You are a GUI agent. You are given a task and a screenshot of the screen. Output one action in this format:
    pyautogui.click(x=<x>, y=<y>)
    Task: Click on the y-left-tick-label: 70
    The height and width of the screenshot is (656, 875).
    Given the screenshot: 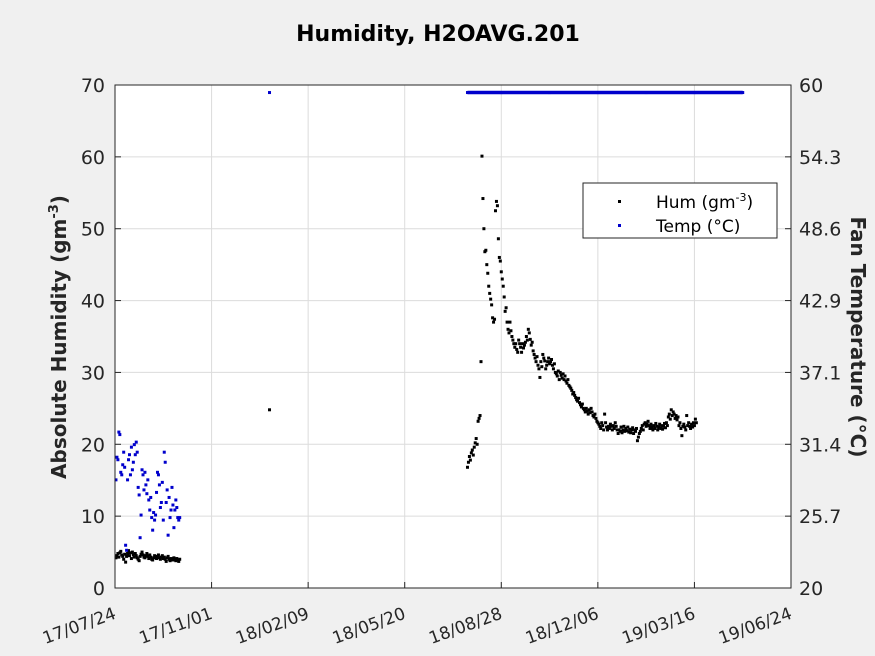 What is the action you would take?
    pyautogui.click(x=93, y=86)
    